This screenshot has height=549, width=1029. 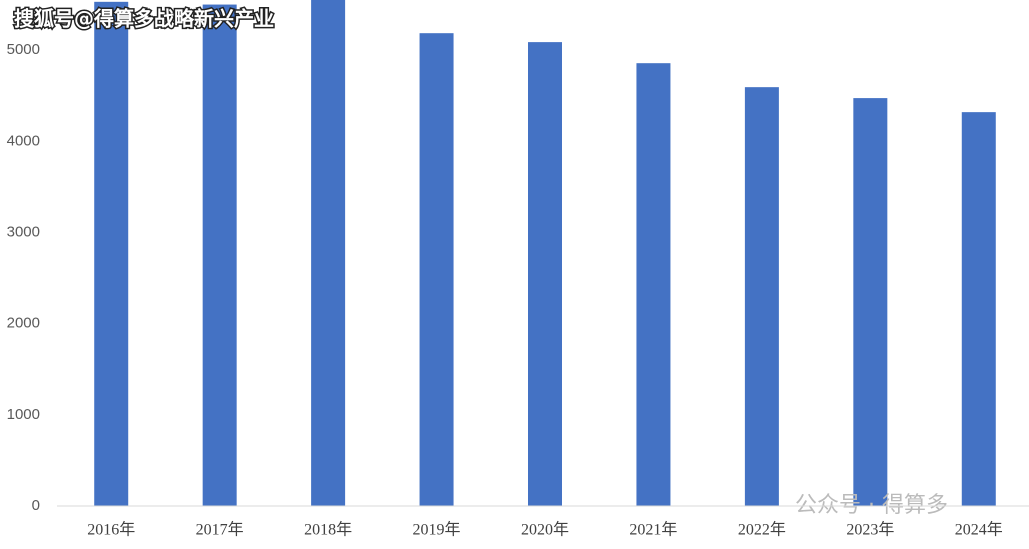 I want to click on y-tick-label: 0, so click(x=36, y=505).